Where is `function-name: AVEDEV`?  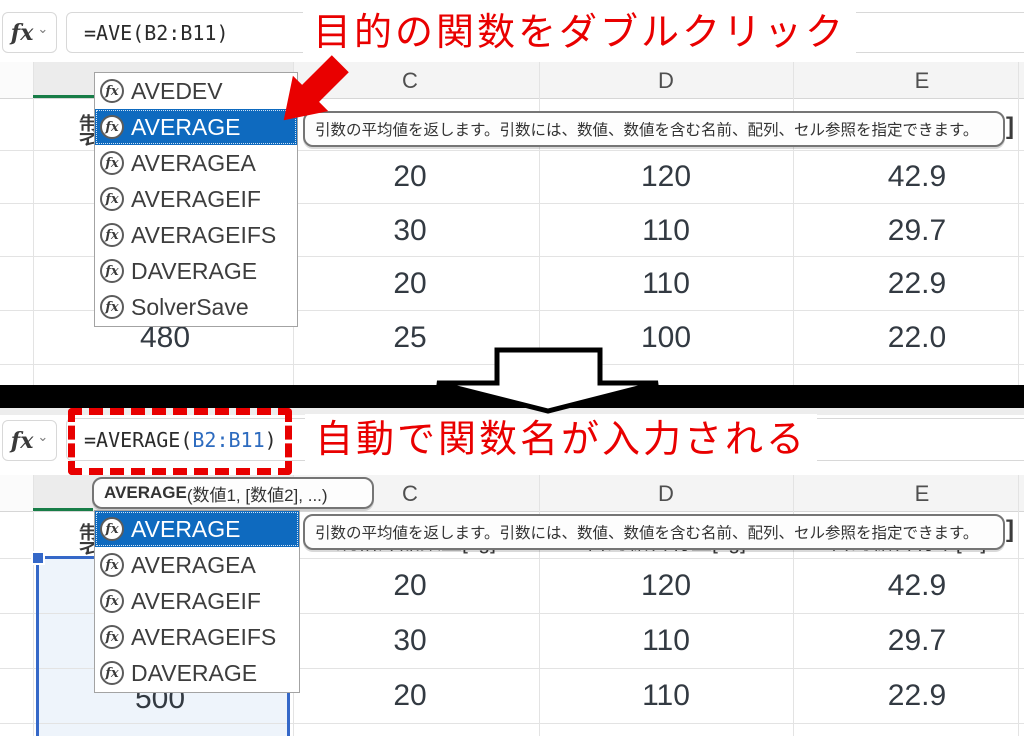
function-name: AVEDEV is located at coordinates (177, 90).